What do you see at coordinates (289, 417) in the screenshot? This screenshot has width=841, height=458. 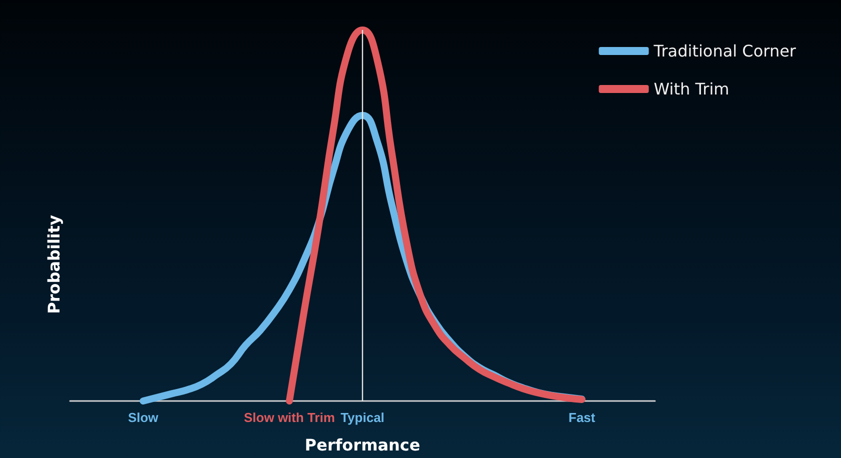 I see `x-tick-label: Slow with Trim` at bounding box center [289, 417].